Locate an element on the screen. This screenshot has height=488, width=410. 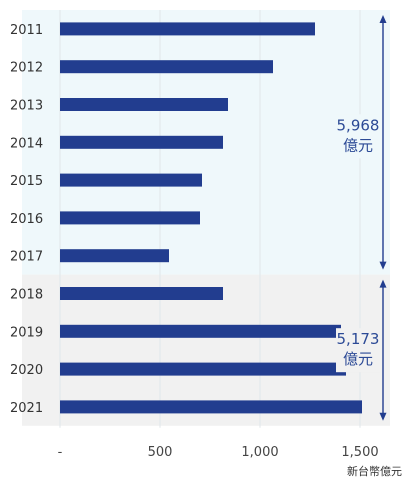
category-label: 2018 is located at coordinates (26, 295).